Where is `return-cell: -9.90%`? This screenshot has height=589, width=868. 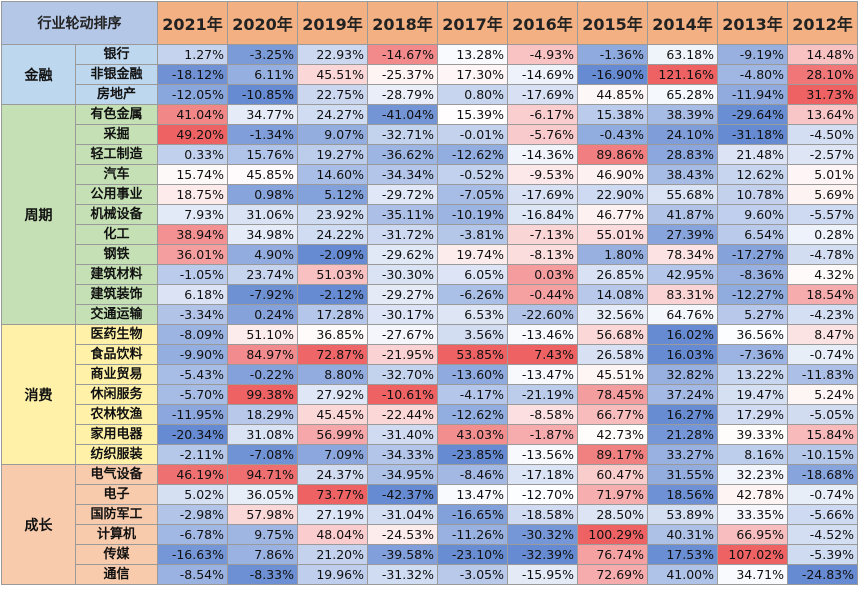
return-cell: -9.90% is located at coordinates (192, 354).